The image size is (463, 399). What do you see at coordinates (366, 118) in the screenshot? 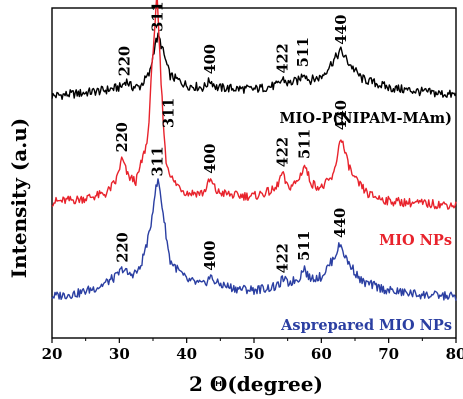
I see `series-label-1: MIO-P(NIPAM-MAm)` at bounding box center [366, 118].